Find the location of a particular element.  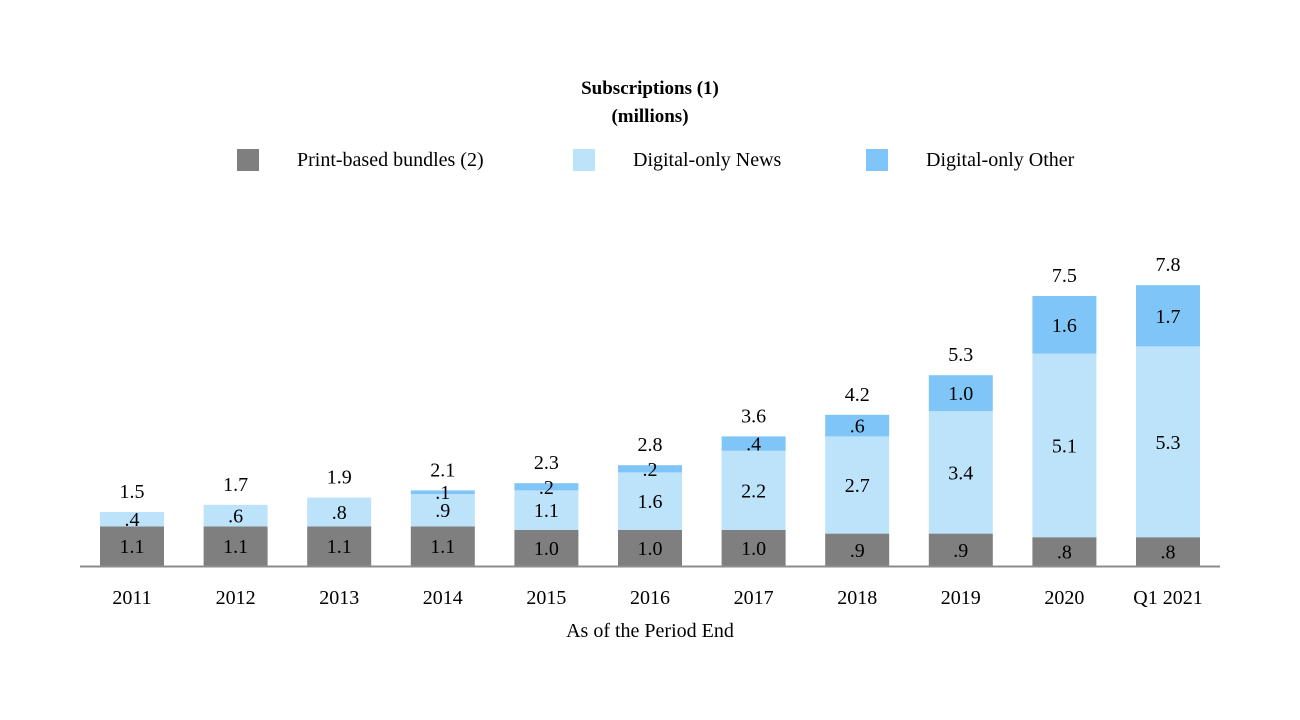

data-label-news-7: 2.7 is located at coordinates (857, 486).